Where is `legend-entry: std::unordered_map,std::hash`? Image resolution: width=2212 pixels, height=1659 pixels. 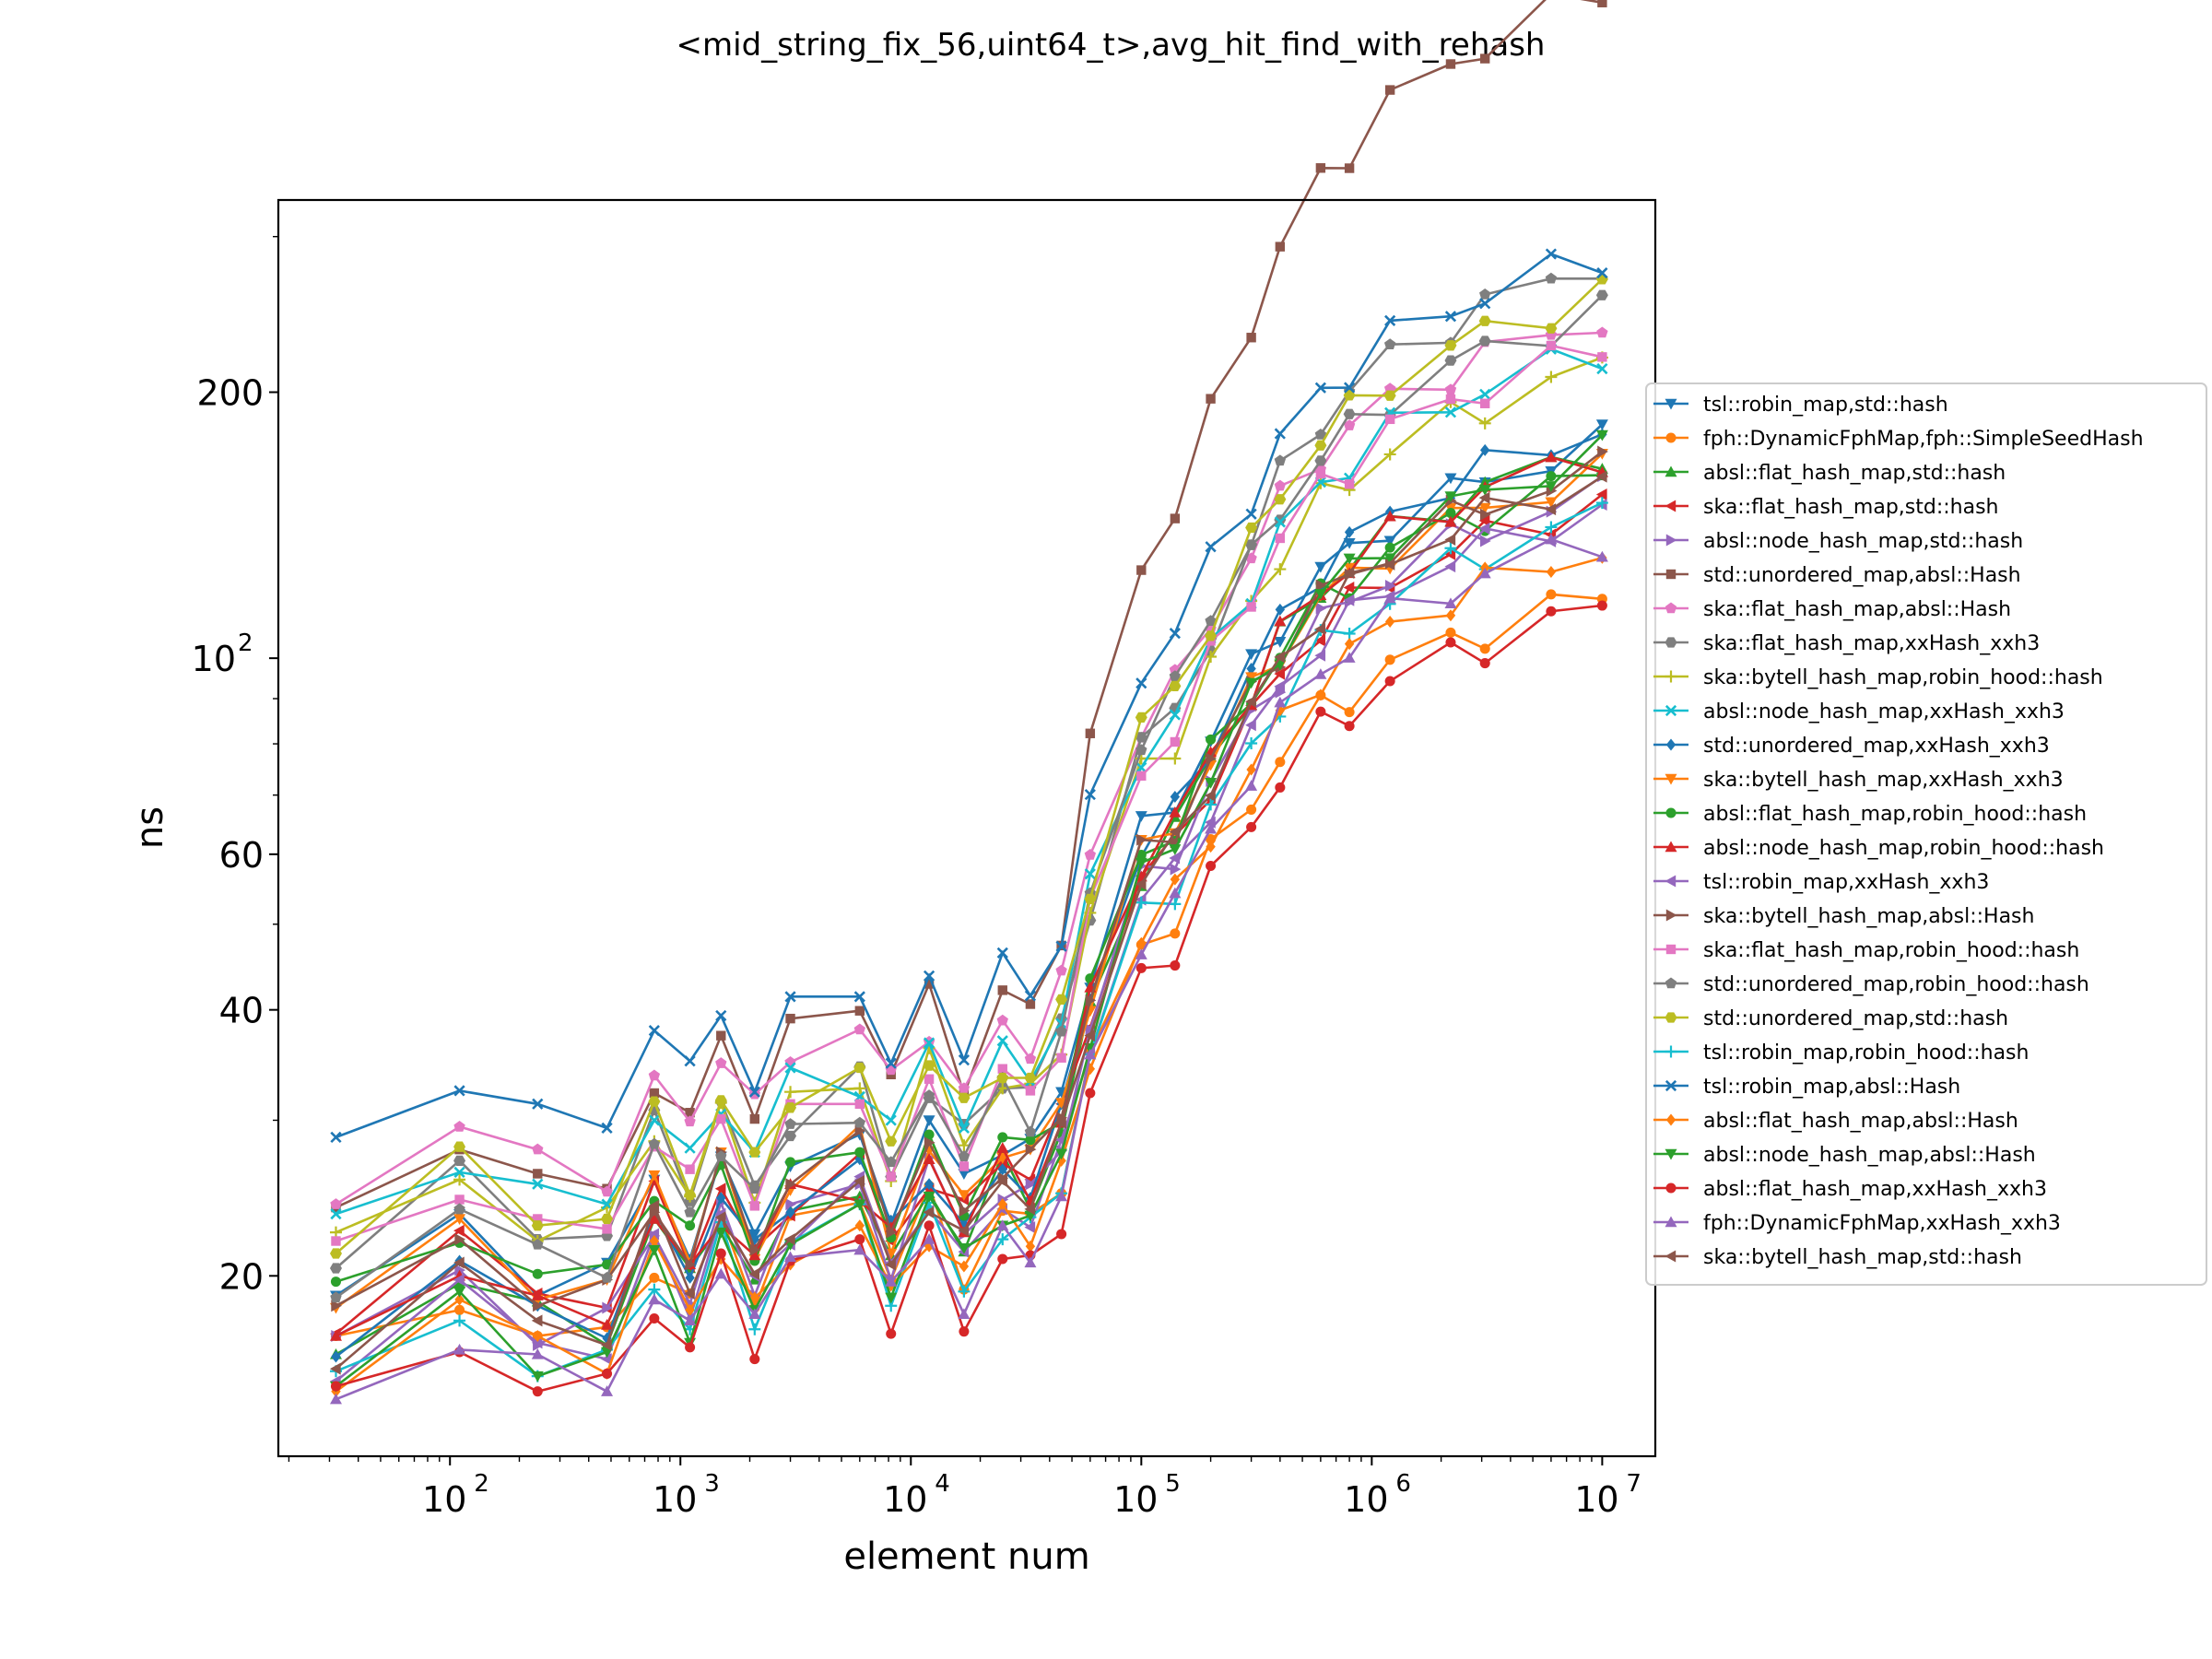 legend-entry: std::unordered_map,std::hash is located at coordinates (1830, 1018).